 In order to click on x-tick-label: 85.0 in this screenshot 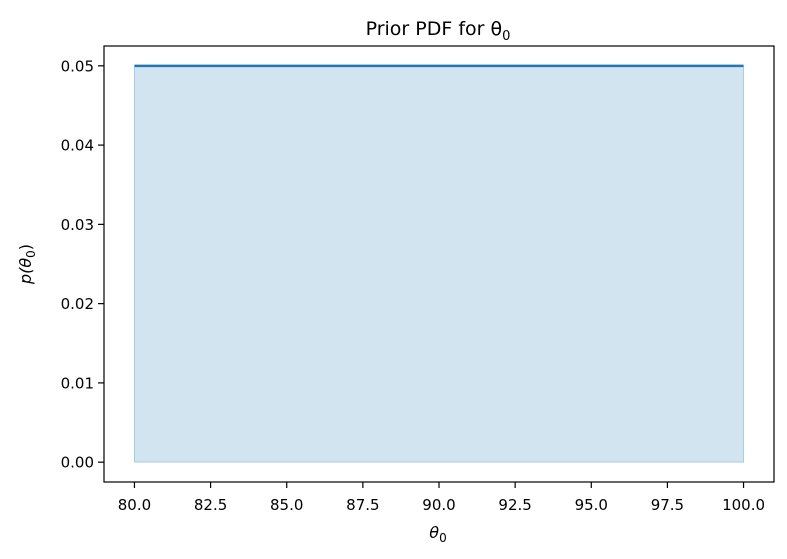, I will do `click(286, 505)`.